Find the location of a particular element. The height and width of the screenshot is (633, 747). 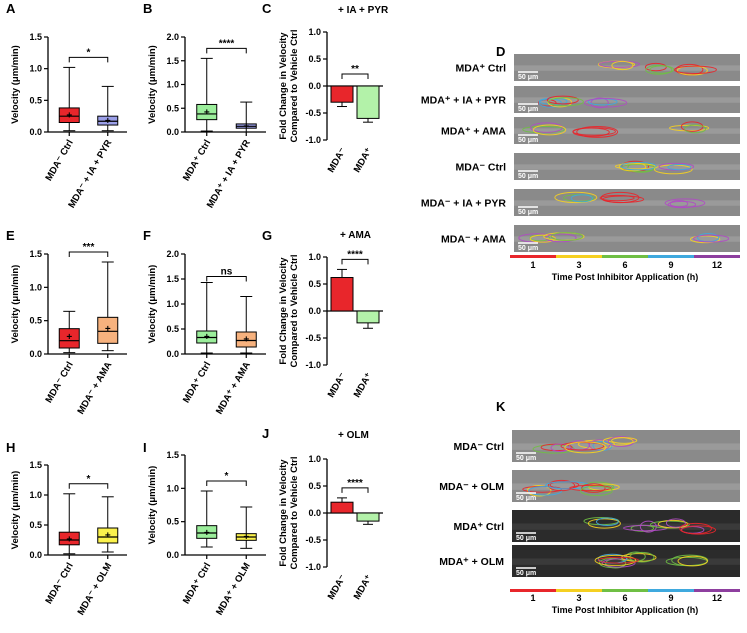

x-tick-label-A: MDA⁻ Ctrl is located at coordinates (59, 160).